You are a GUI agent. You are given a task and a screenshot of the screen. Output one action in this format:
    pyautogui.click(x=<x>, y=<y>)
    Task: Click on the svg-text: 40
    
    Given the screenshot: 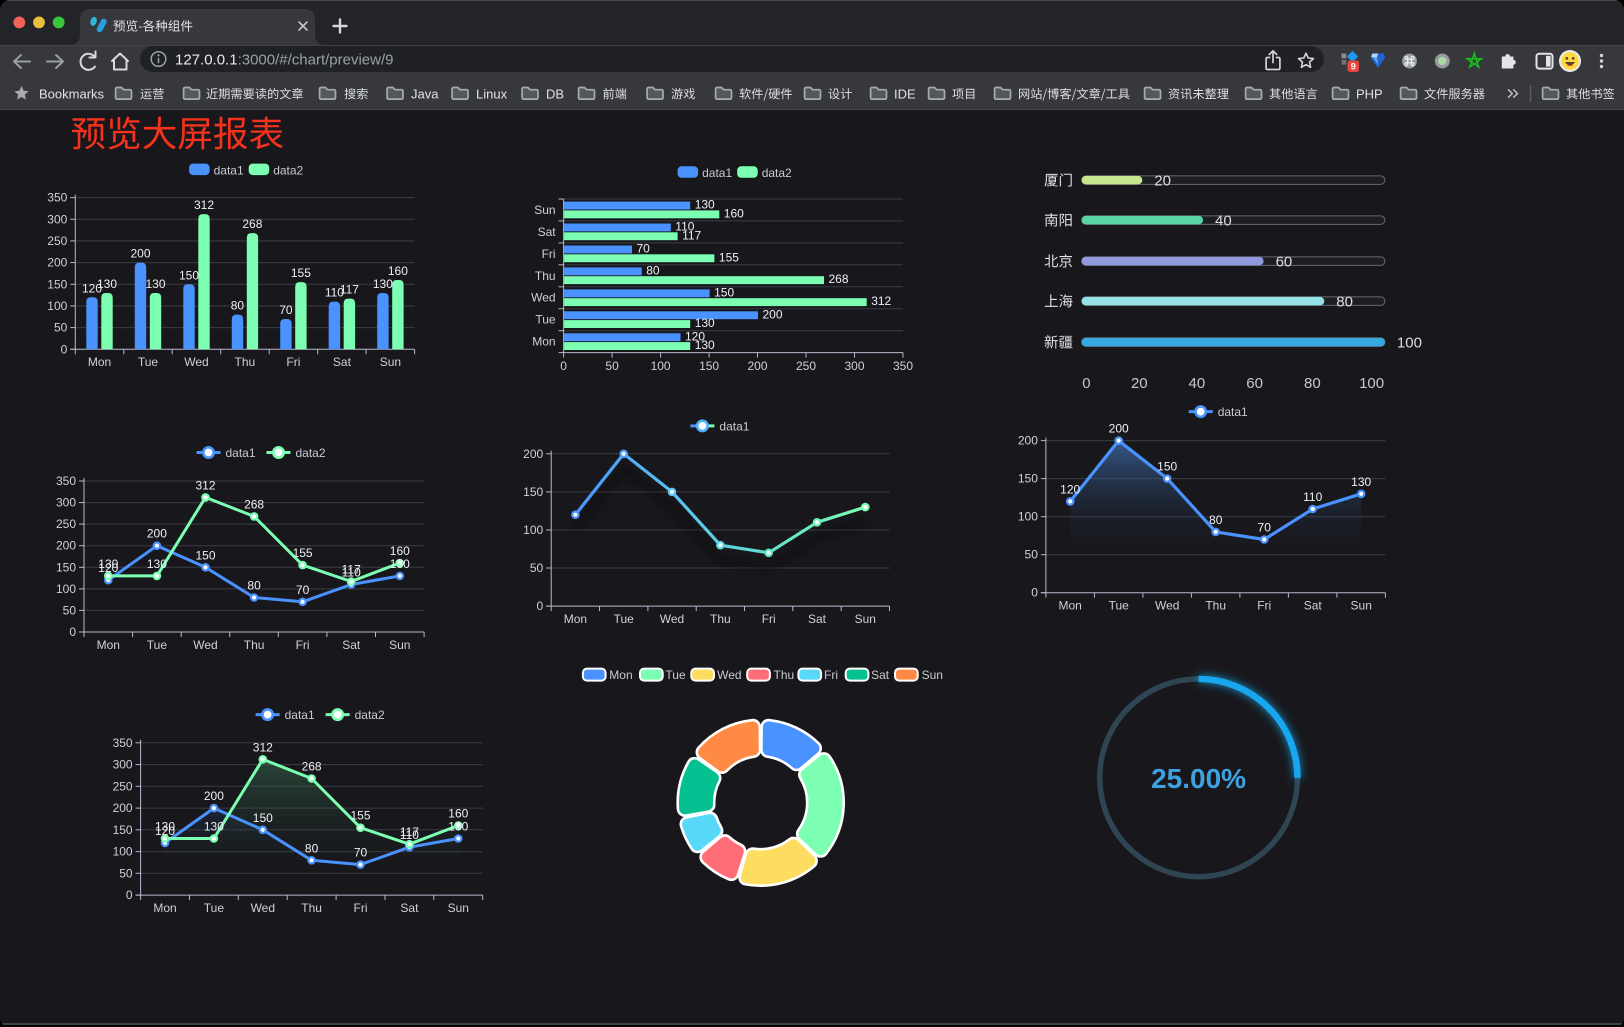 What is the action you would take?
    pyautogui.click(x=1223, y=221)
    